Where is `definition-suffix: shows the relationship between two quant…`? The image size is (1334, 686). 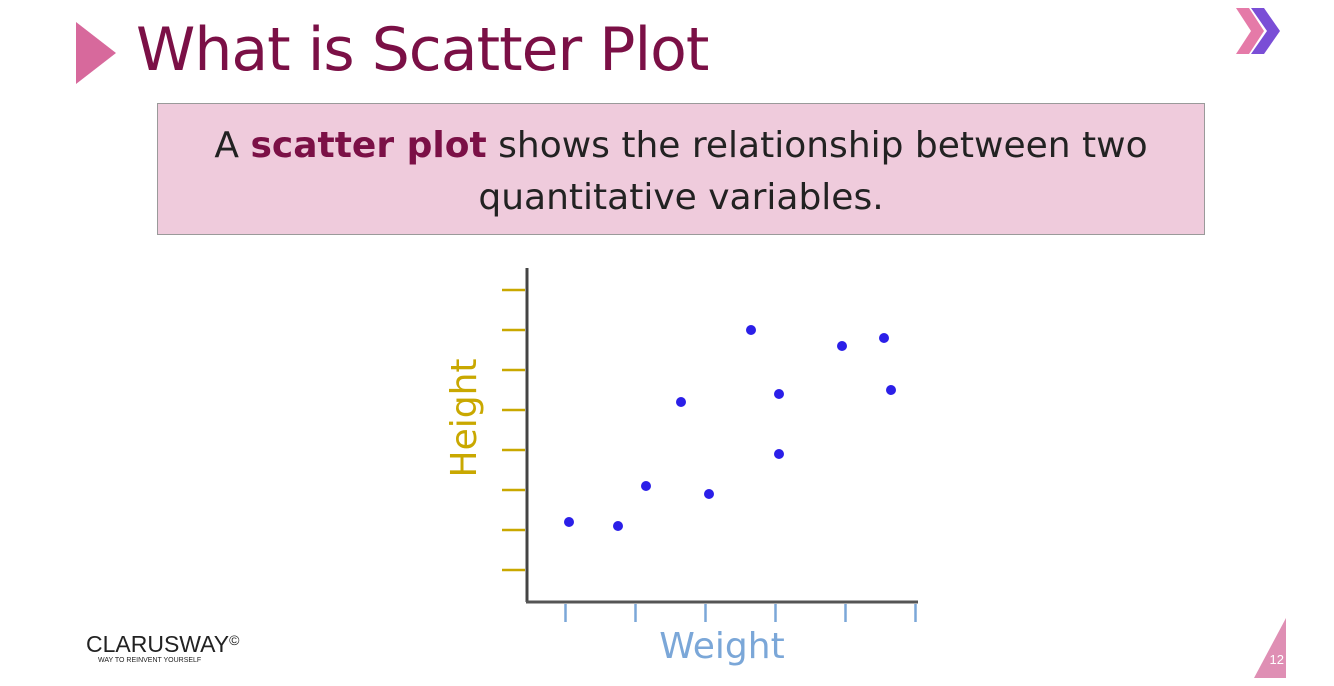
definition-suffix: shows the relationship between two quant… is located at coordinates (813, 171).